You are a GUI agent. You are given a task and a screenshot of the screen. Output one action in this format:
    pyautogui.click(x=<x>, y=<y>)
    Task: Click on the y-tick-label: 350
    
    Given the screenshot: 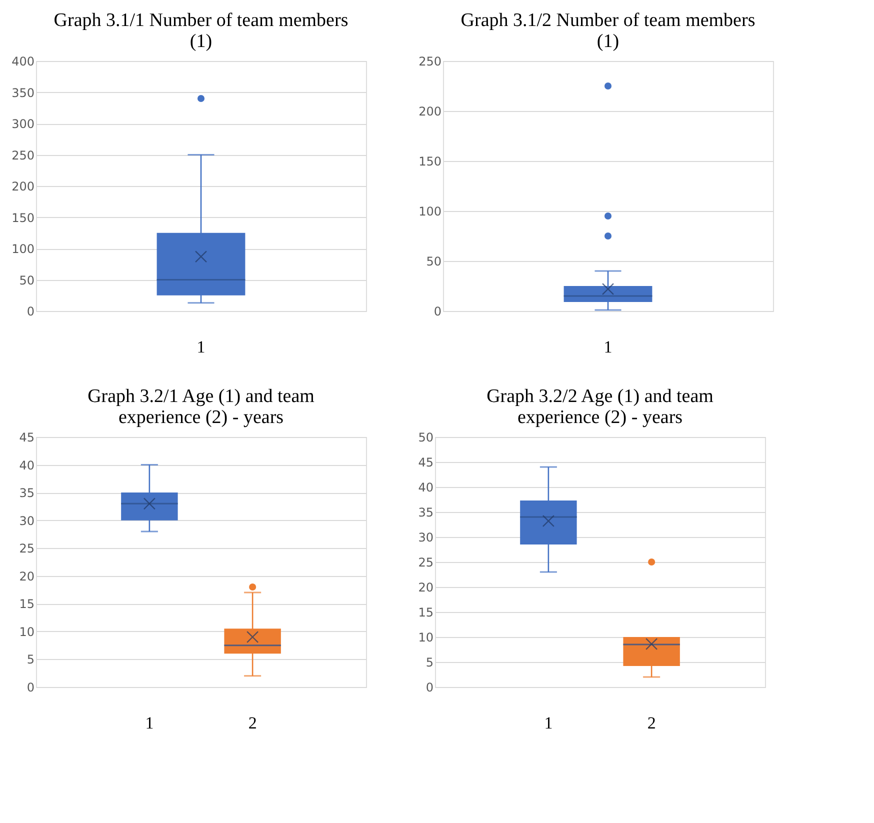 What is the action you would take?
    pyautogui.click(x=23, y=93)
    